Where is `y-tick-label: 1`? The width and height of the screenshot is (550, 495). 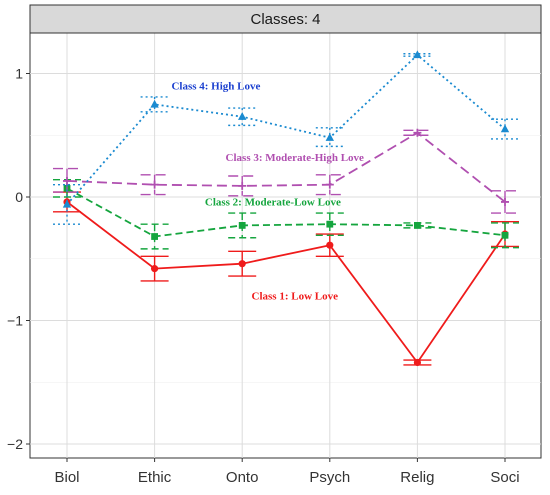
y-tick-label: 1 is located at coordinates (19, 74).